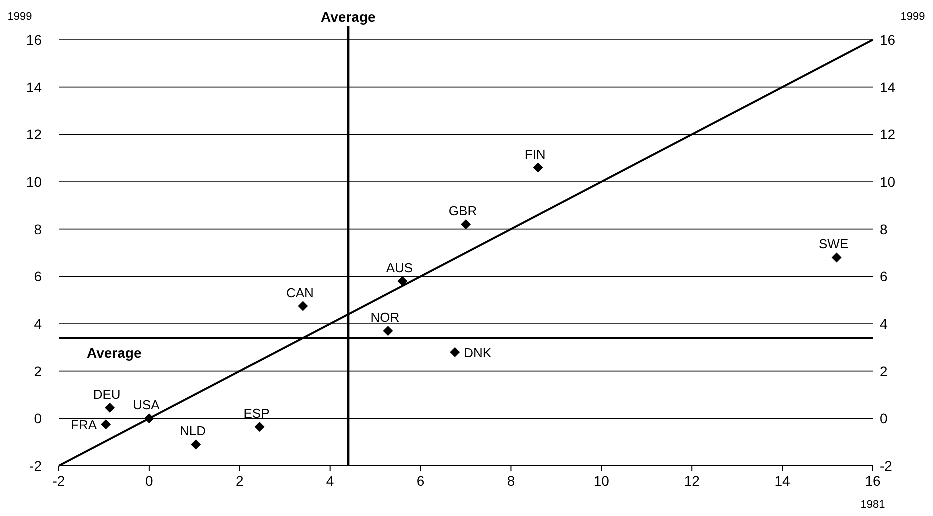  I want to click on x-tick-label: 10, so click(602, 481).